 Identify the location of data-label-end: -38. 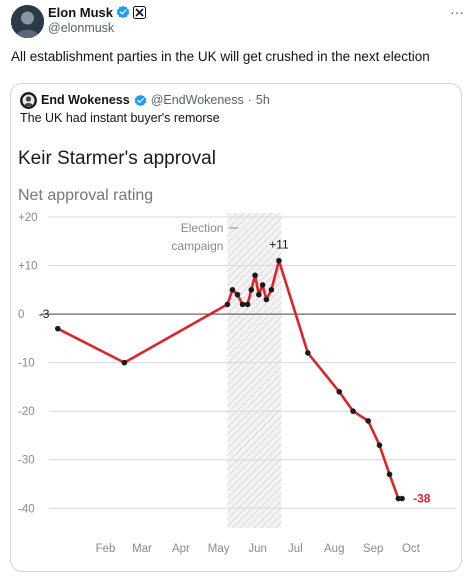
(422, 499).